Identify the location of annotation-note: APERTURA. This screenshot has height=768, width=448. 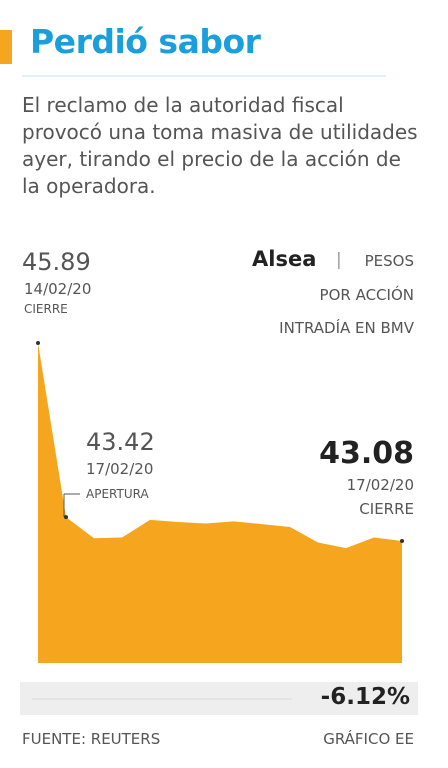
(117, 494).